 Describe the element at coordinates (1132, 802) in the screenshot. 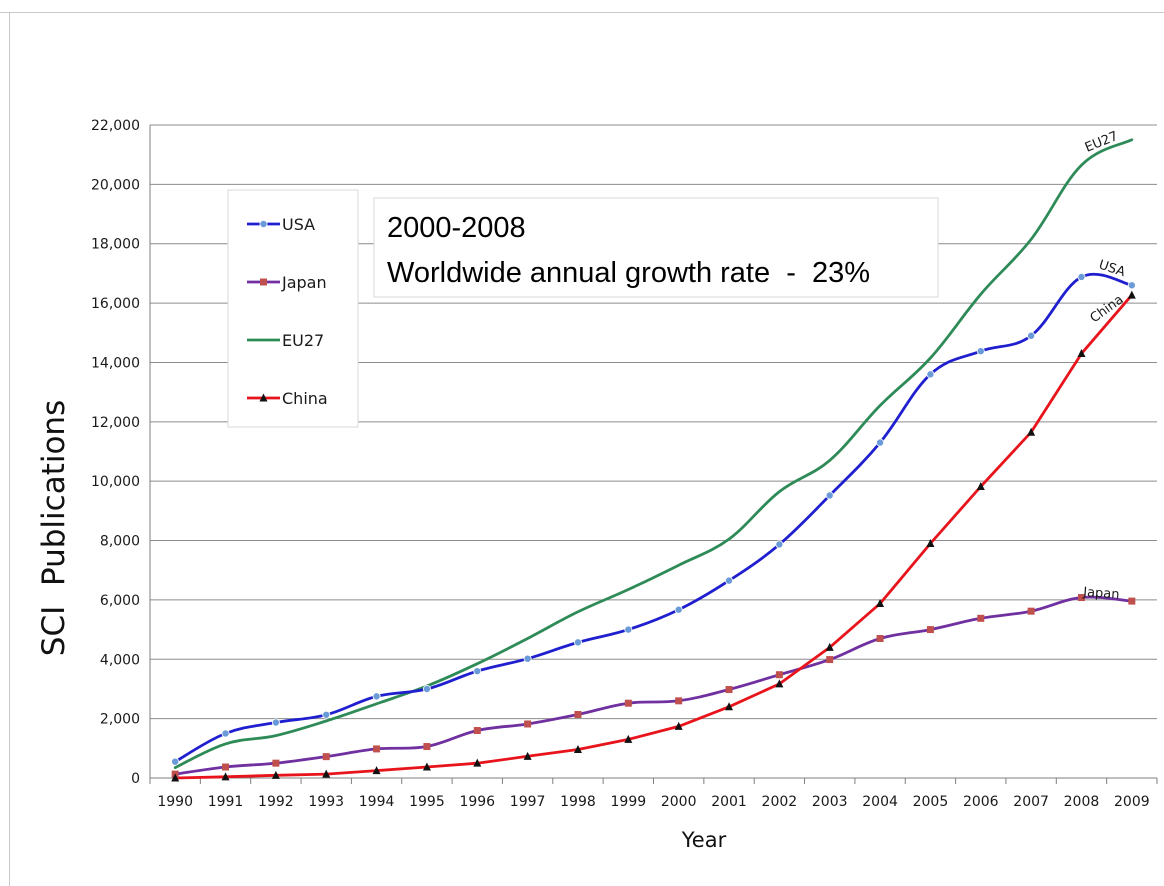

I see `x-tick-label: 2009` at that location.